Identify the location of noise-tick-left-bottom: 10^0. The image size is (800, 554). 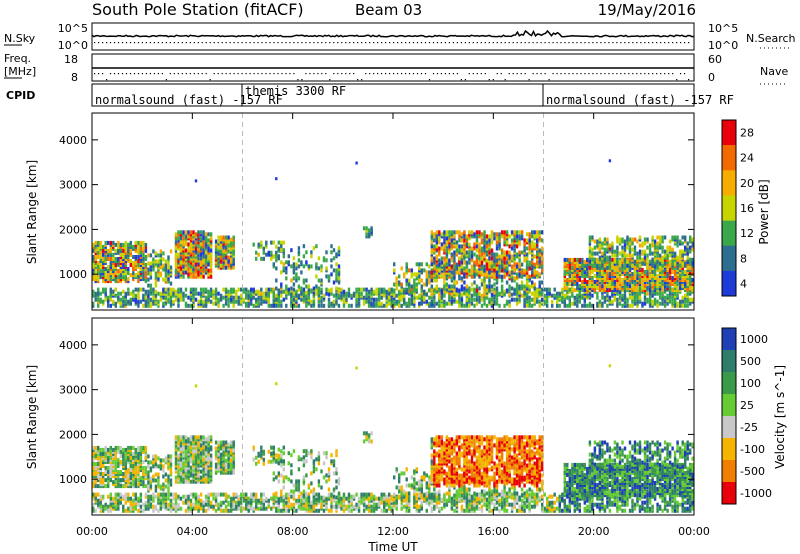
(73, 45).